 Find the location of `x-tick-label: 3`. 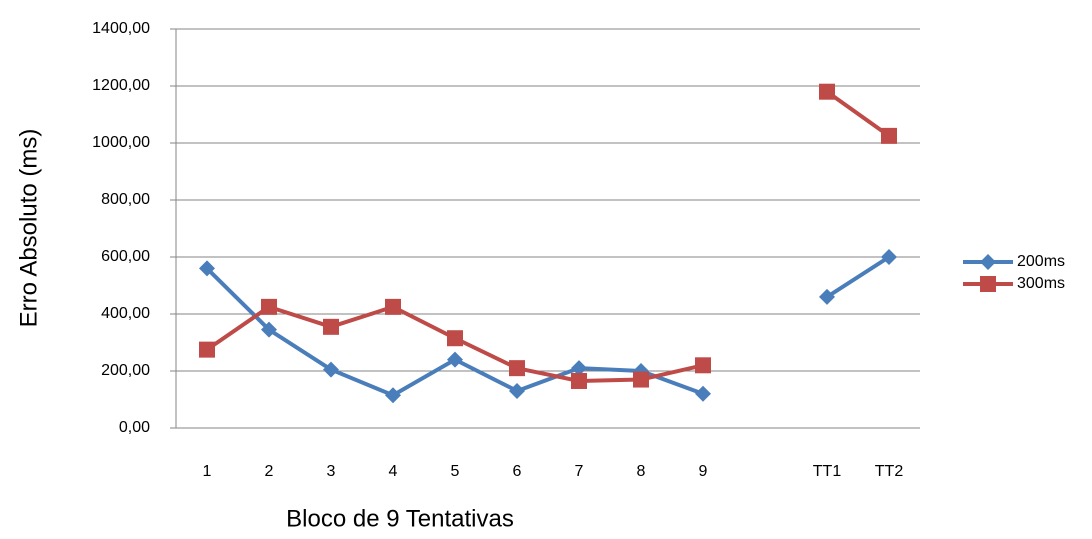

x-tick-label: 3 is located at coordinates (331, 471).